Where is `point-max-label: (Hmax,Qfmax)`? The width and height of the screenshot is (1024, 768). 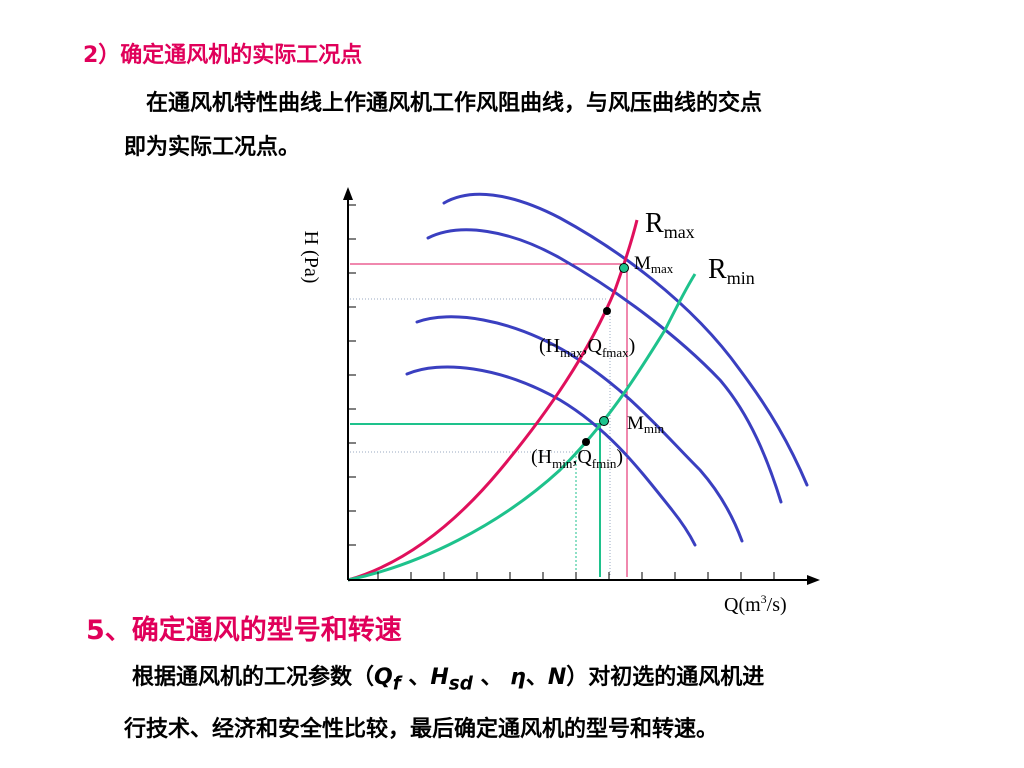
point-max-label: (Hmax,Qfmax) is located at coordinates (587, 347).